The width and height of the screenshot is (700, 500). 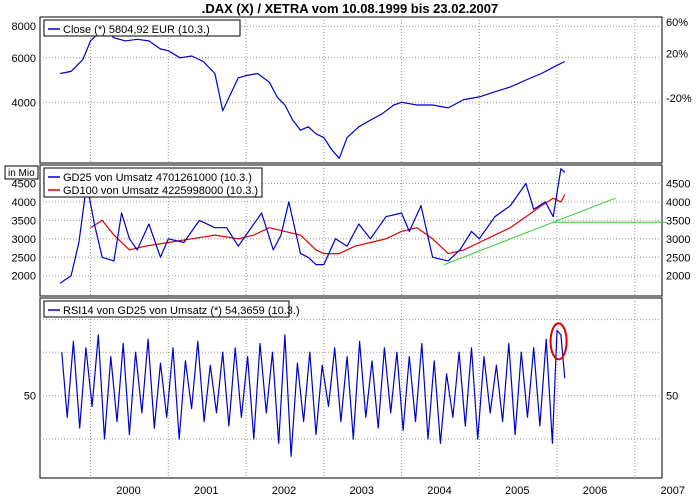 I want to click on legend-label: GD100 von Umsatz 4225998000 (10.3.), so click(x=160, y=191).